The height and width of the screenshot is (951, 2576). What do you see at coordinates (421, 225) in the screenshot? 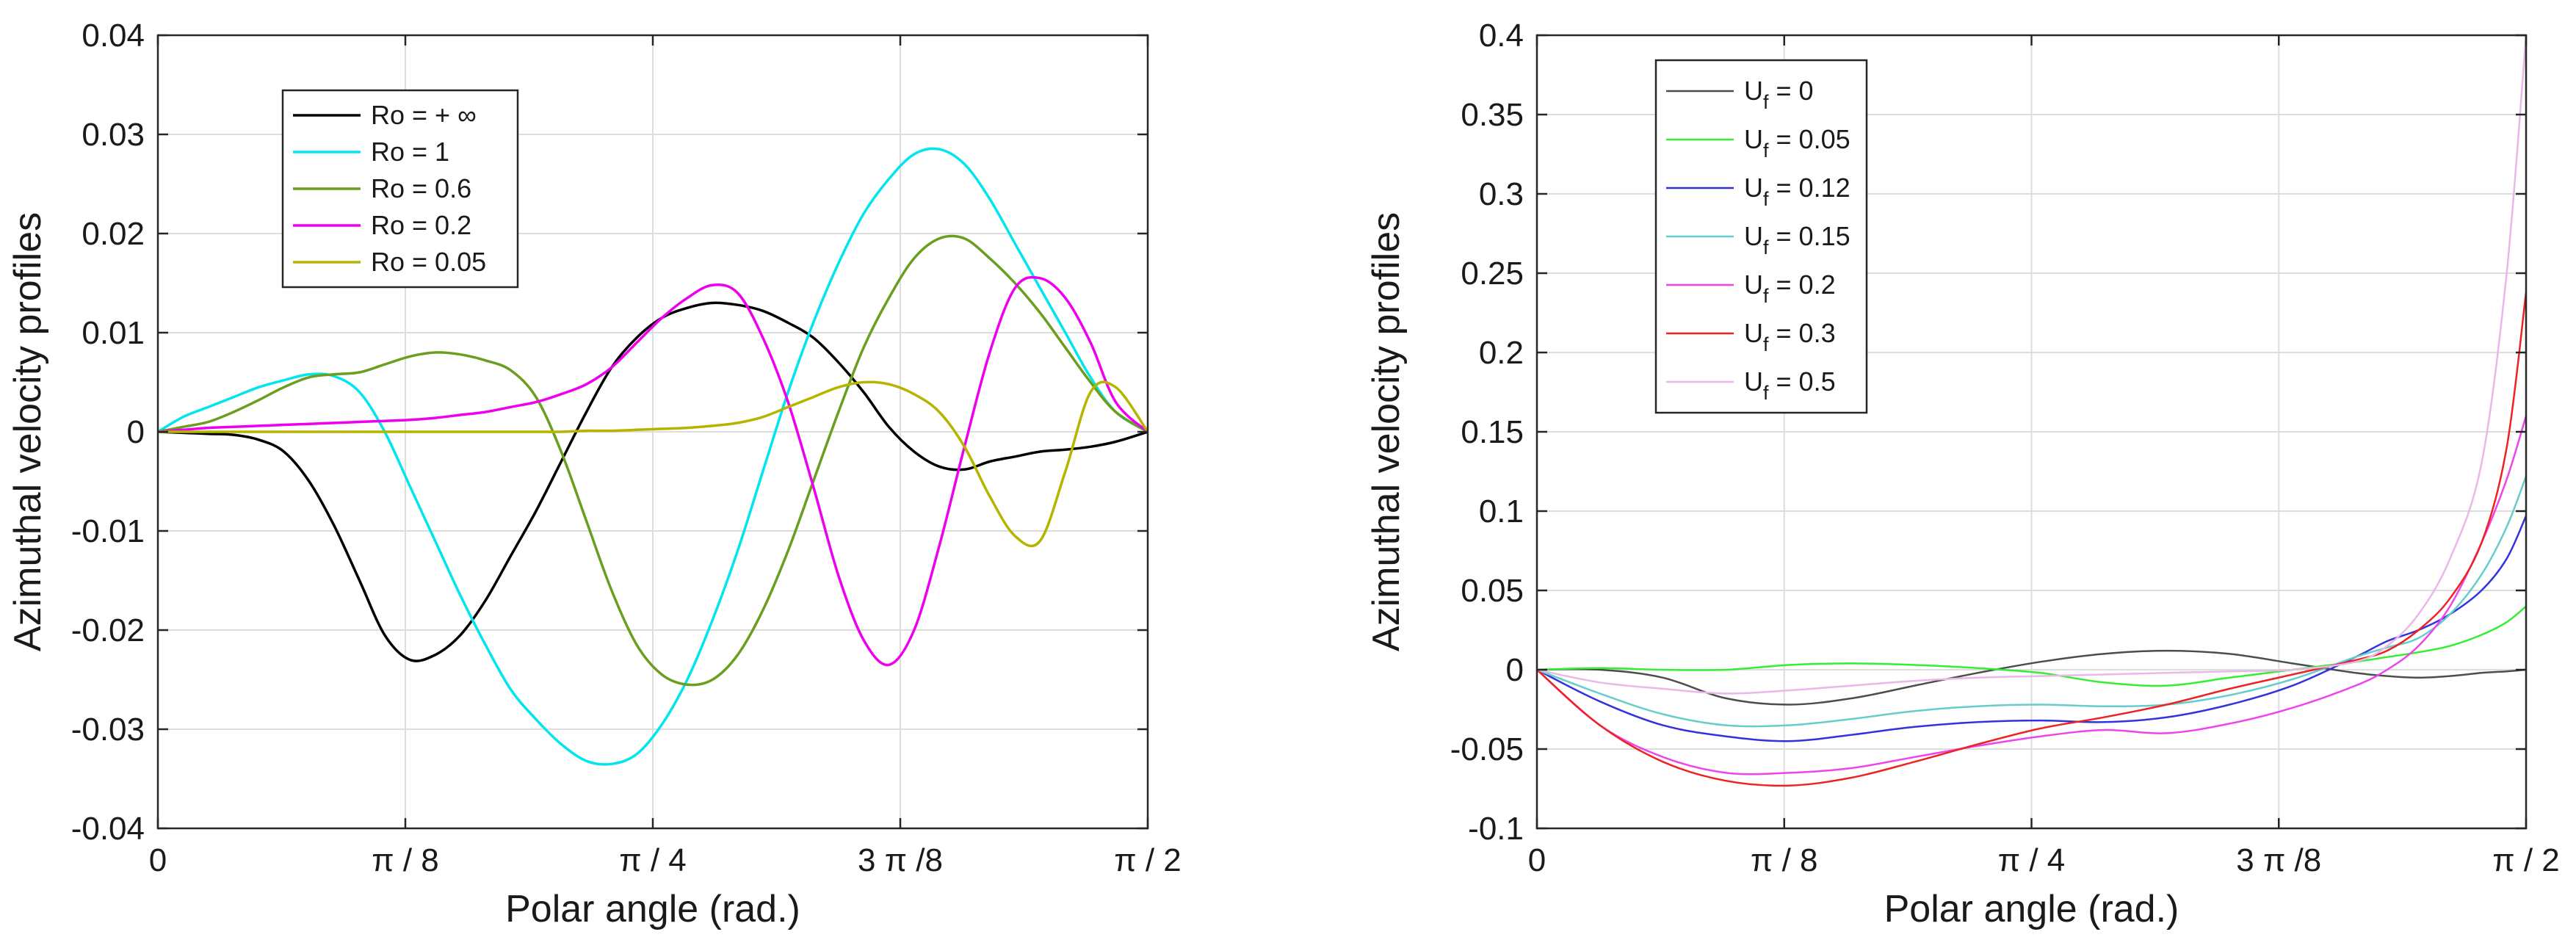
I see `legend-entry: Ro = 0.2` at bounding box center [421, 225].